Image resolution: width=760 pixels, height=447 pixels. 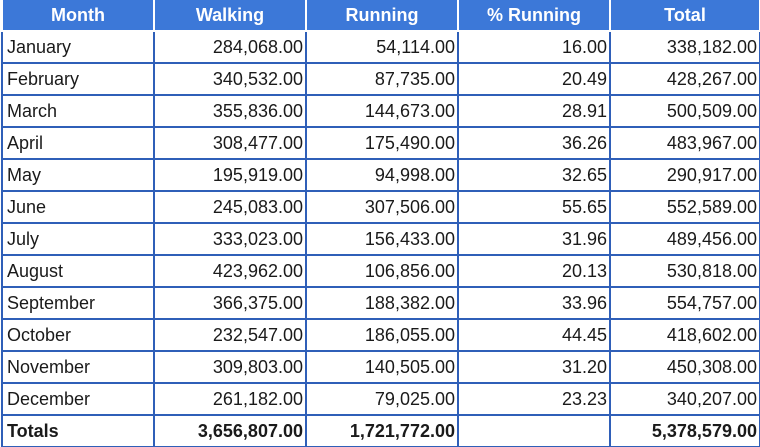 I want to click on running-cell: 54,114.00, so click(x=382, y=47).